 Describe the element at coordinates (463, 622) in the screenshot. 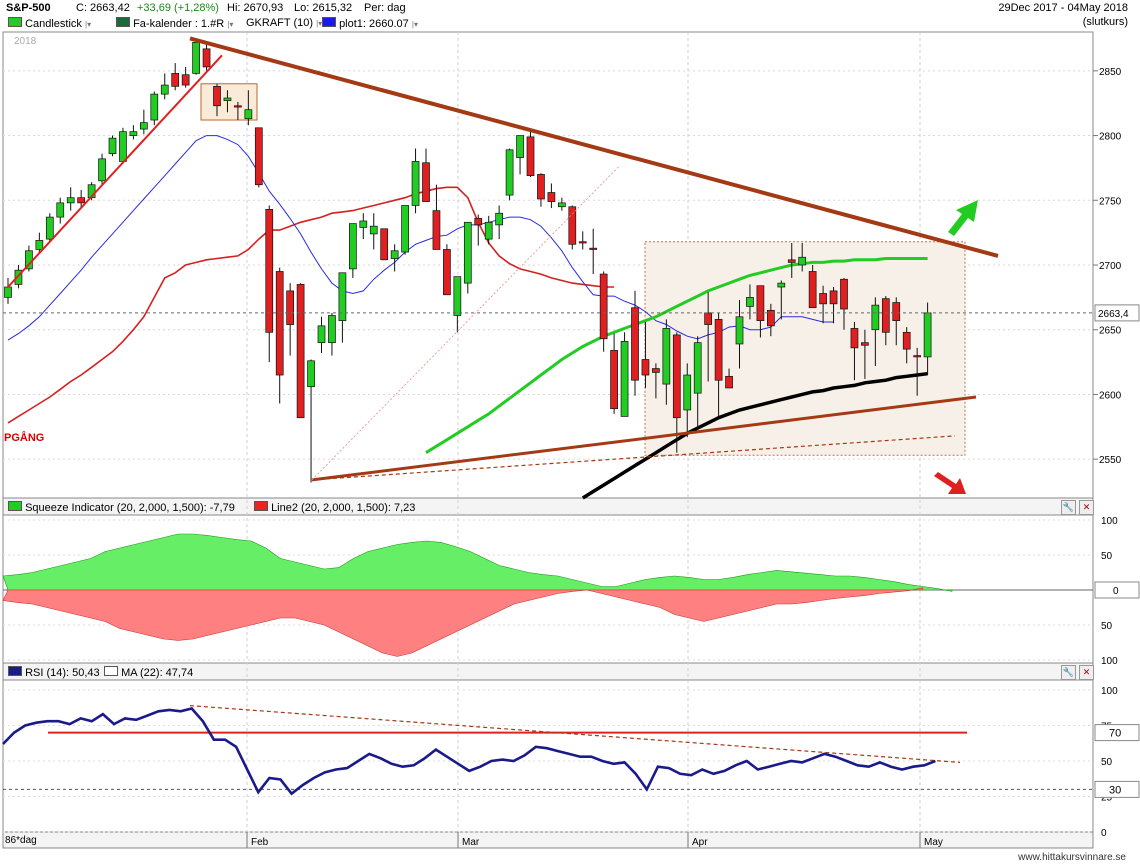

I see `line2-area` at that location.